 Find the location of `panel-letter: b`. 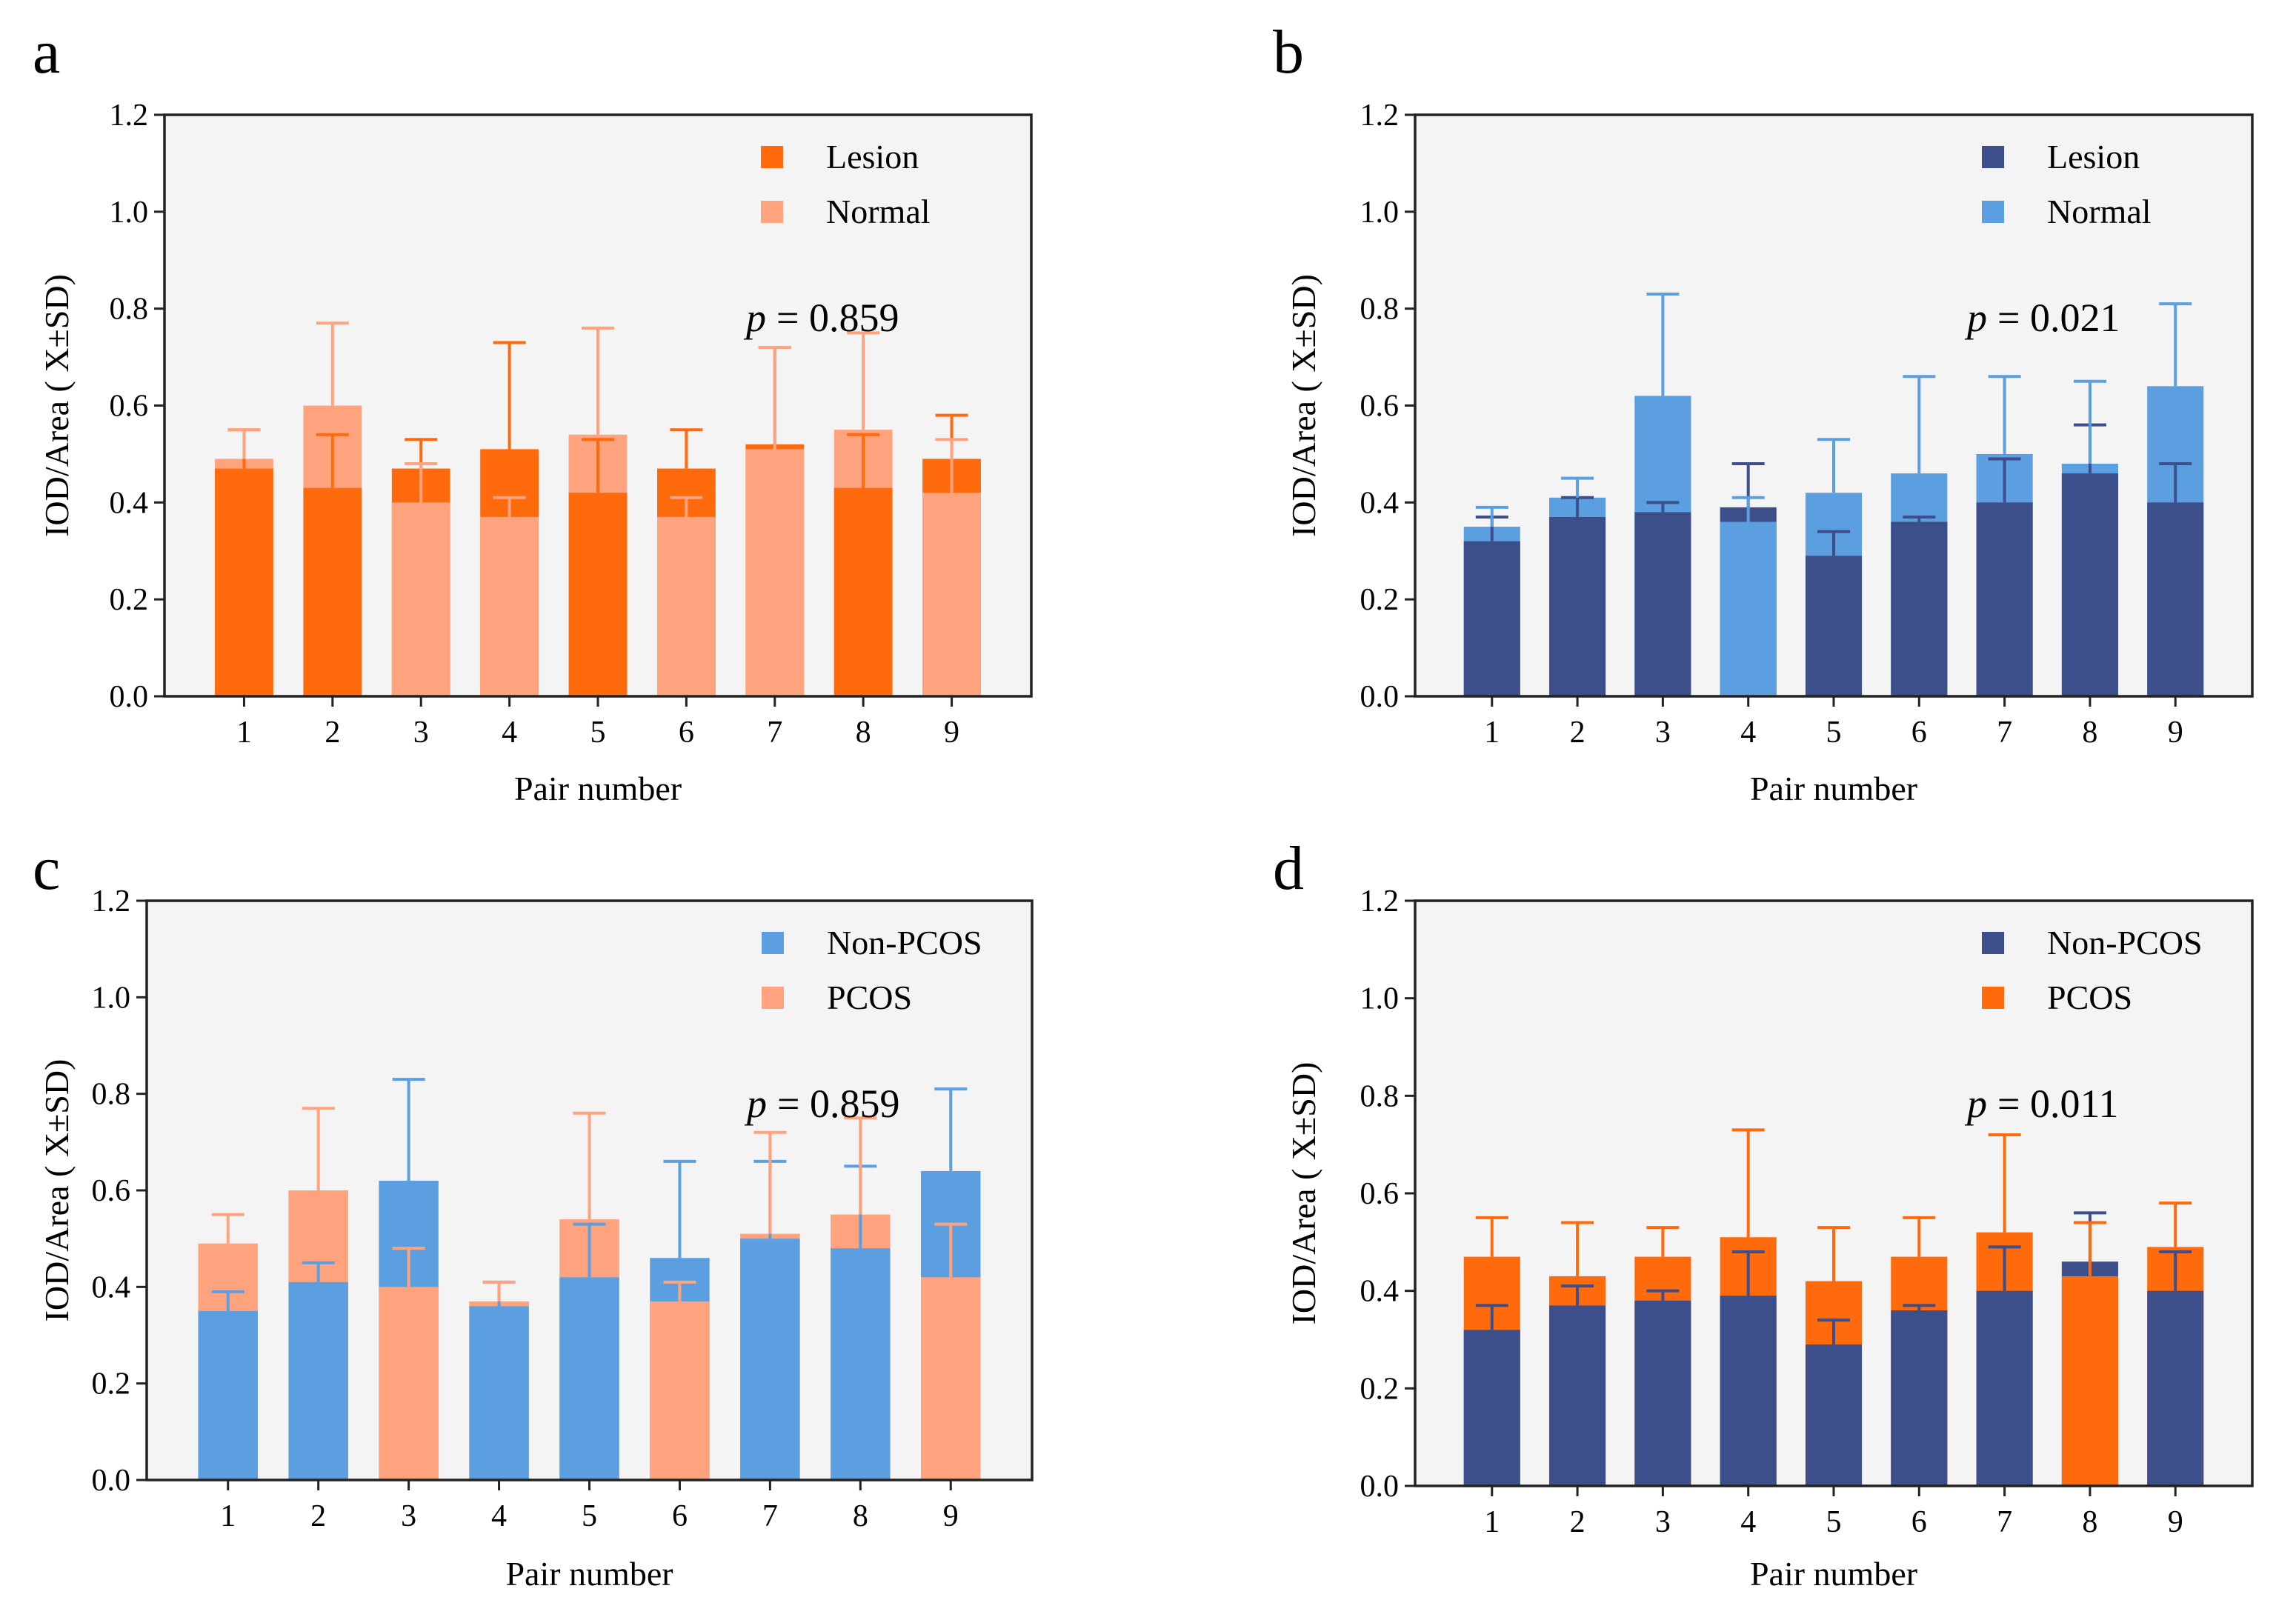

panel-letter: b is located at coordinates (1288, 52).